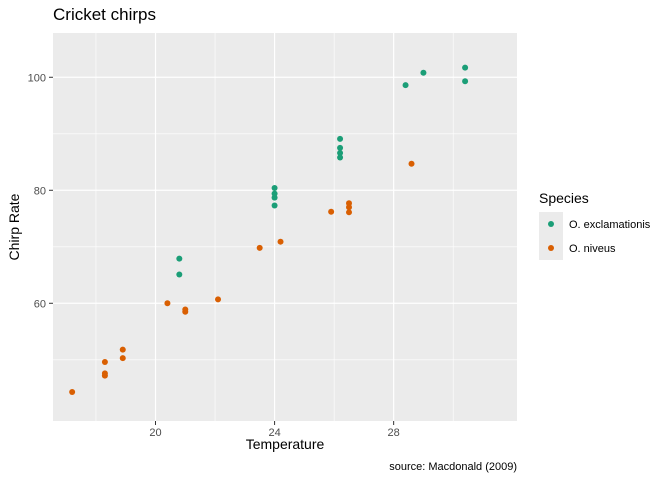 This screenshot has width=672, height=480. What do you see at coordinates (453, 467) in the screenshot?
I see `source-caption: source: Macdonald (2009)` at bounding box center [453, 467].